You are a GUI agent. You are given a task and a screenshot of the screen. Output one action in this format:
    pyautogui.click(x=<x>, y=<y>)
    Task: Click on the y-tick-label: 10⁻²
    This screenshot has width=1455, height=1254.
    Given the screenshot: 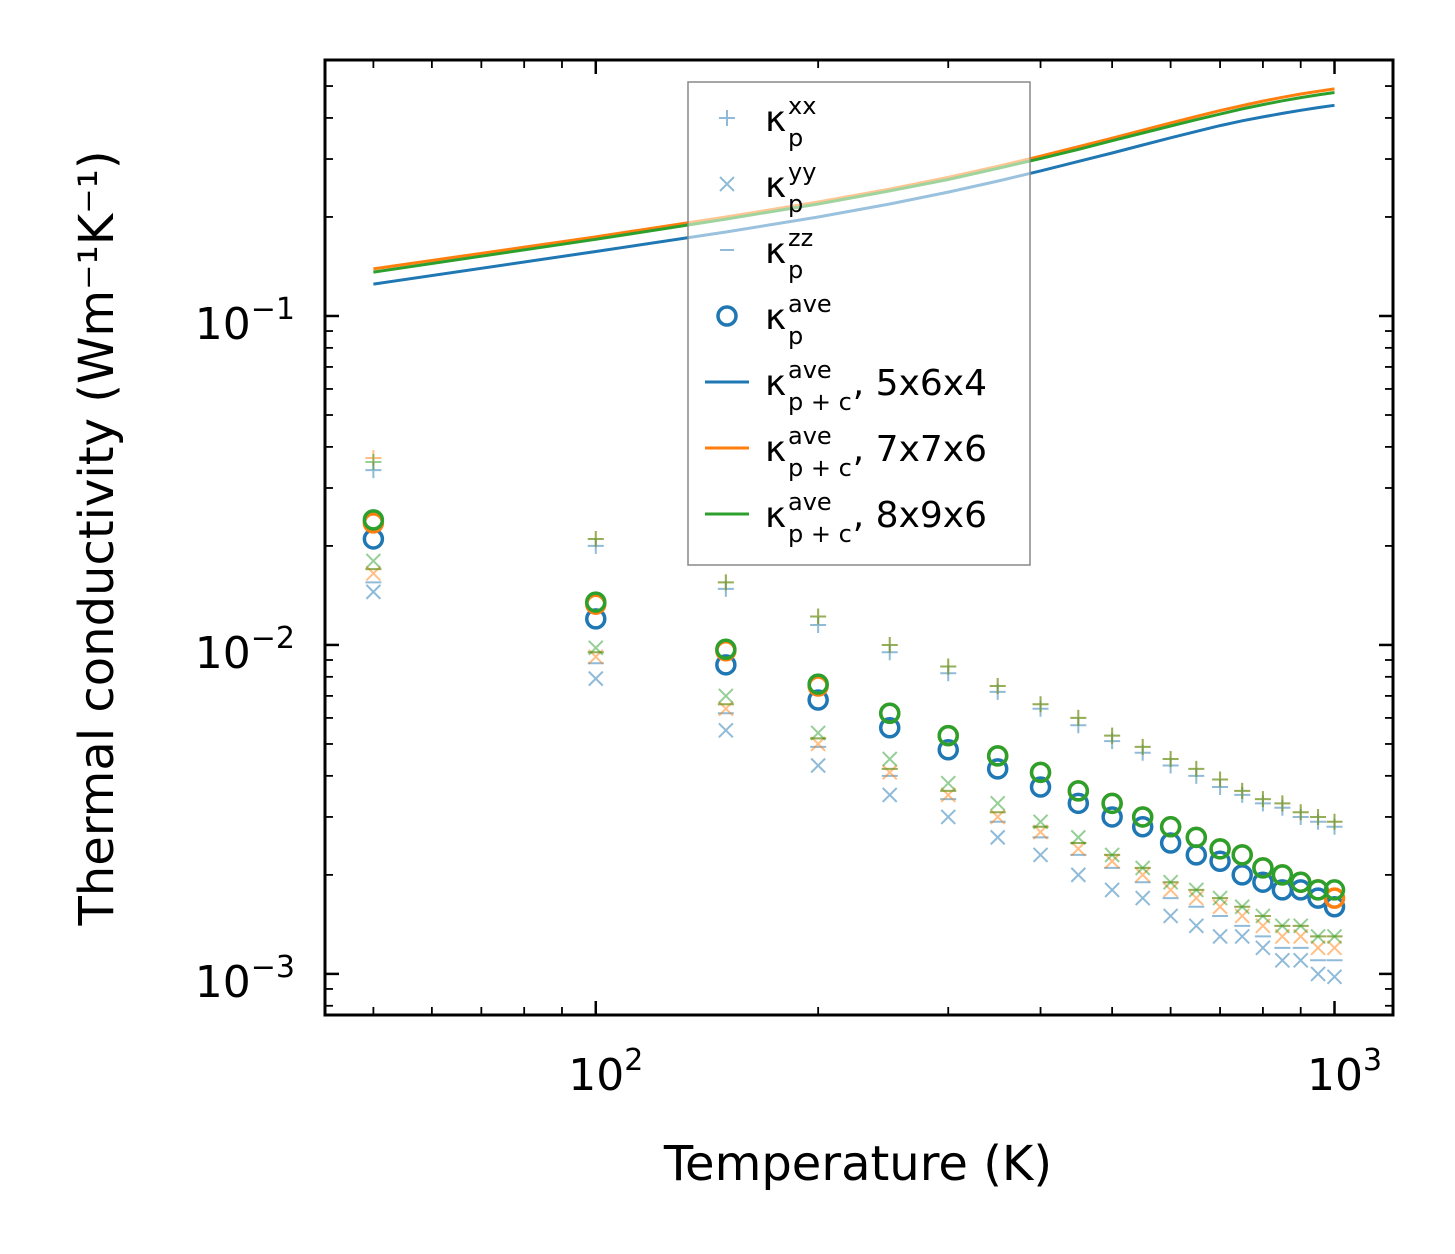 What is the action you would take?
    pyautogui.click(x=245, y=650)
    